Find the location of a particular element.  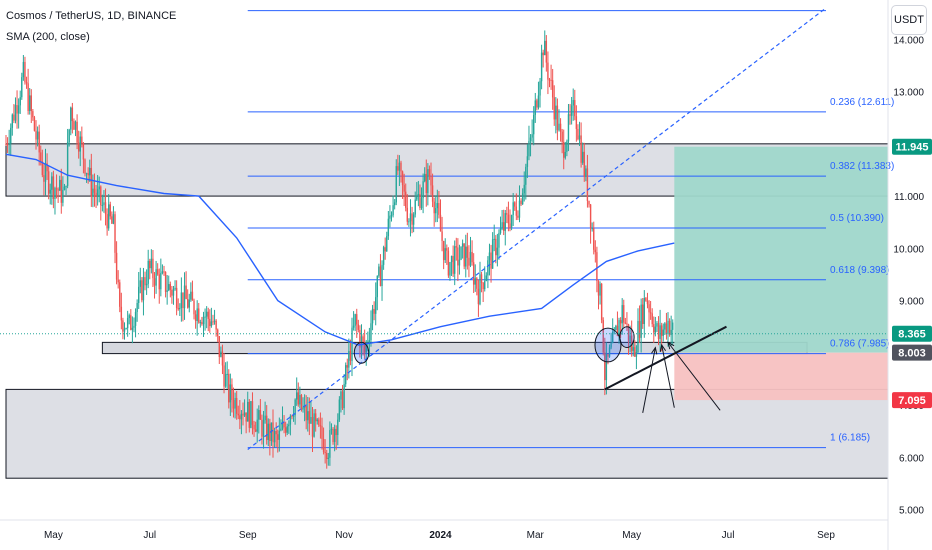

x-tick-label: May is located at coordinates (631, 535).